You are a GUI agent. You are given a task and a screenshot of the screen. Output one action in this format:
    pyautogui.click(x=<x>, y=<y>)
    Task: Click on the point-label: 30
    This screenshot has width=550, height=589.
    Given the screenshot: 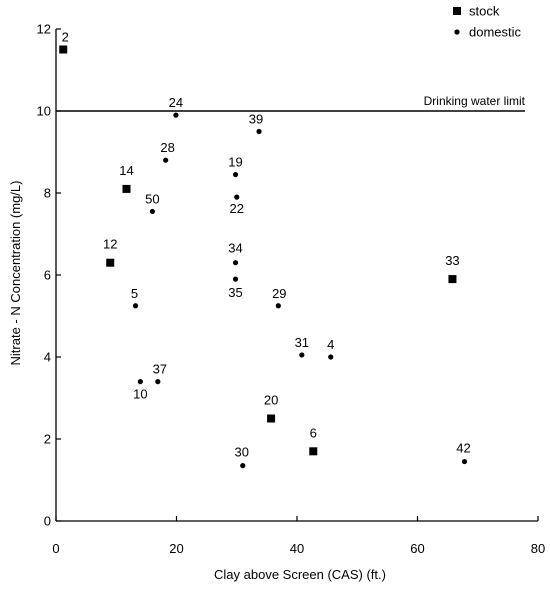 What is the action you would take?
    pyautogui.click(x=242, y=452)
    